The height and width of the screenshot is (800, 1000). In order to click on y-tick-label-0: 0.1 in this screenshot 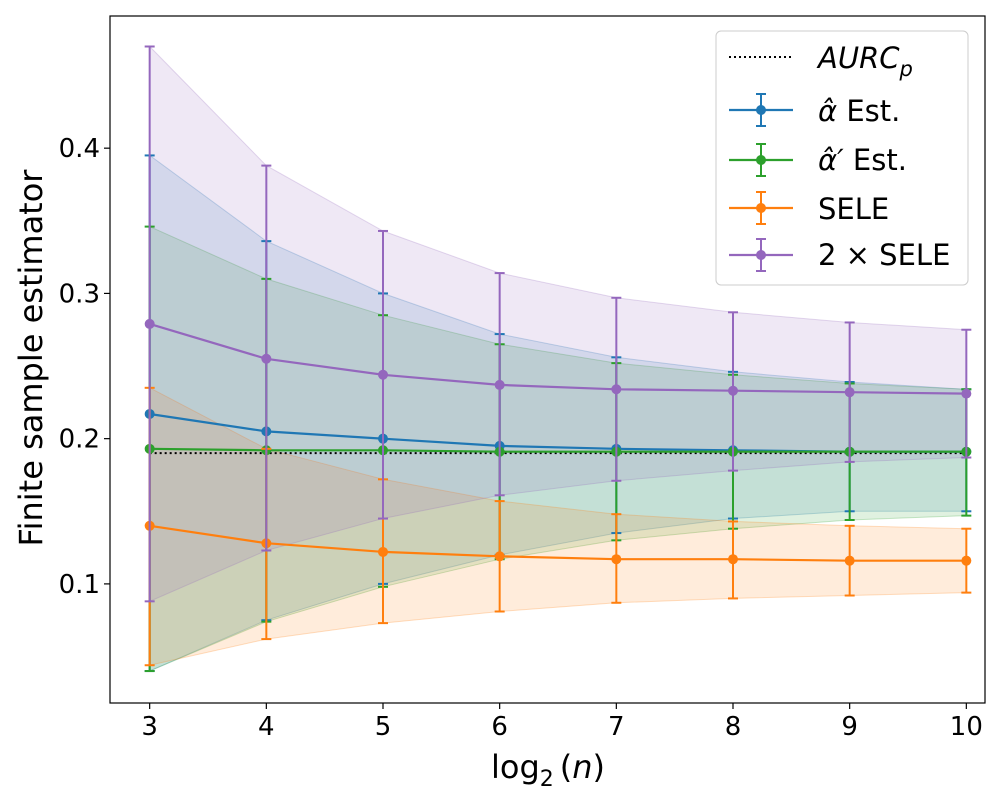, I will do `click(79, 585)`.